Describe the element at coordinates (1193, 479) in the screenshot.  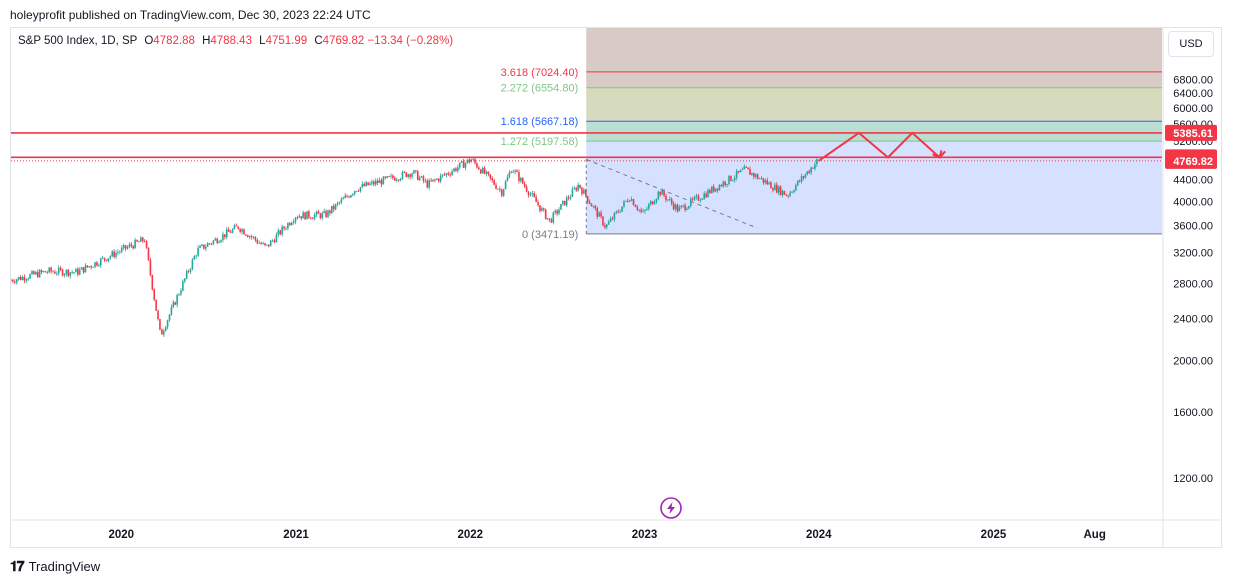
I see `price-tick-label: 1200.00` at that location.